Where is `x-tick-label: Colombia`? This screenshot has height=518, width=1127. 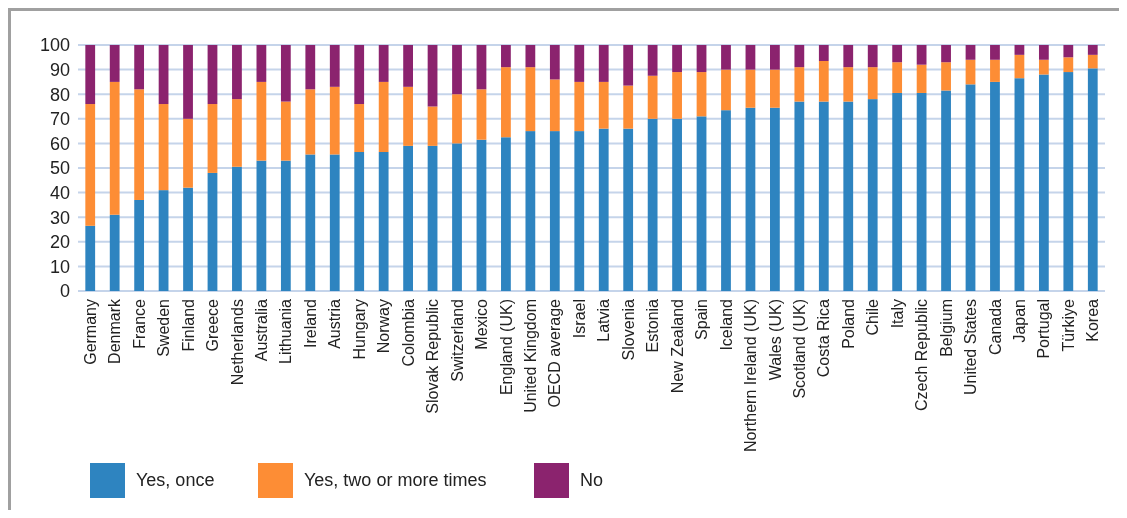
x-tick-label: Colombia is located at coordinates (408, 332).